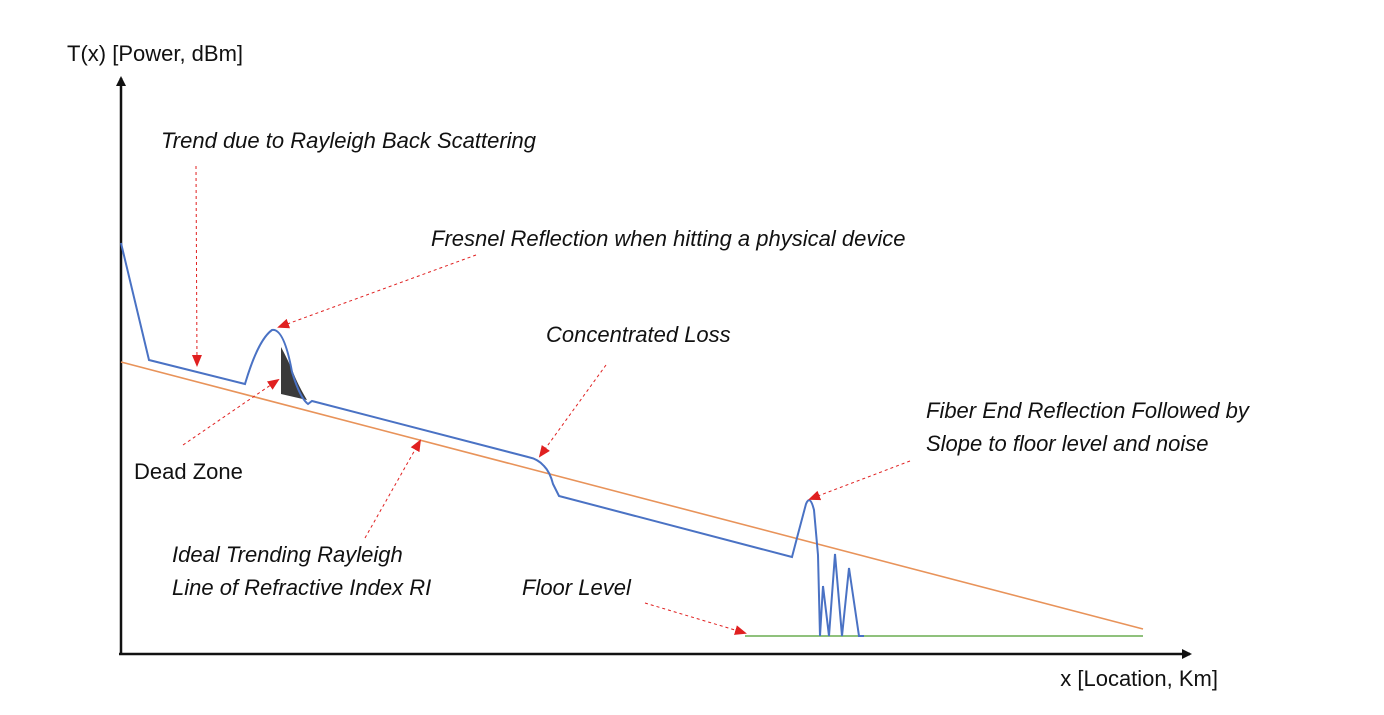  I want to click on fiber-end-label-line2: Slope to floor level and noise, so click(1067, 443).